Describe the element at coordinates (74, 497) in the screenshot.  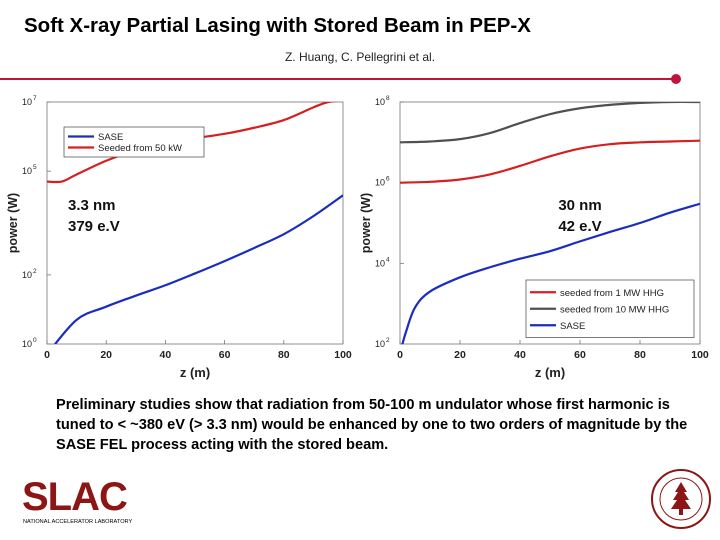
I see `slac-logo-wordmark: SLAC` at that location.